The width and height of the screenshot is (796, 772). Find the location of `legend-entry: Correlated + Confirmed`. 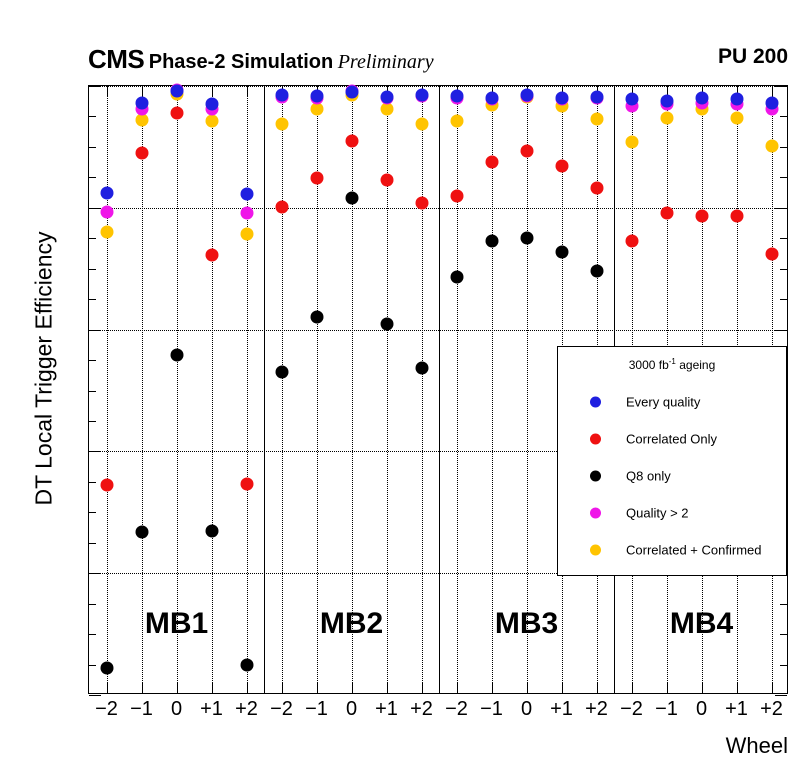

legend-entry: Correlated + Confirmed is located at coordinates (672, 550).